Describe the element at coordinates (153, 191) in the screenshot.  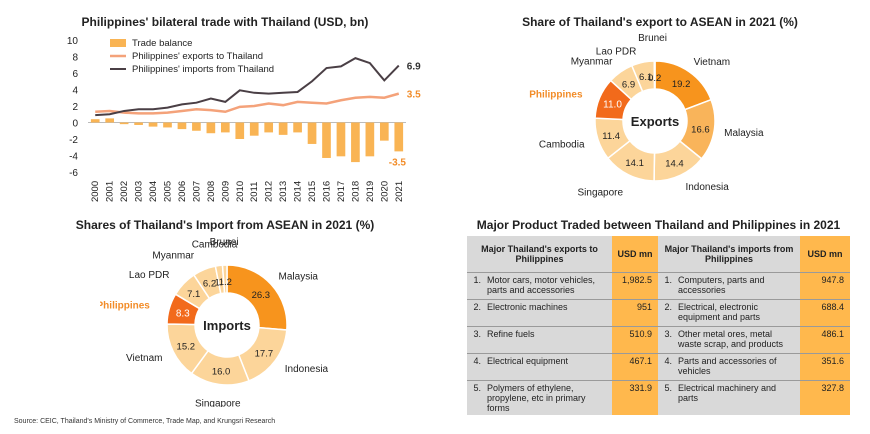
I see `x-tick-label: 2004` at that location.